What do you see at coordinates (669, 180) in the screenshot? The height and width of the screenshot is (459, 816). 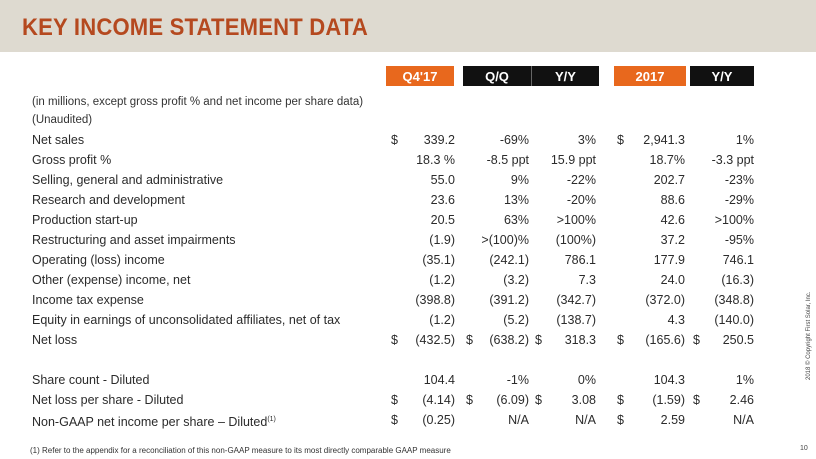 I see `value-cell: 202.7` at bounding box center [669, 180].